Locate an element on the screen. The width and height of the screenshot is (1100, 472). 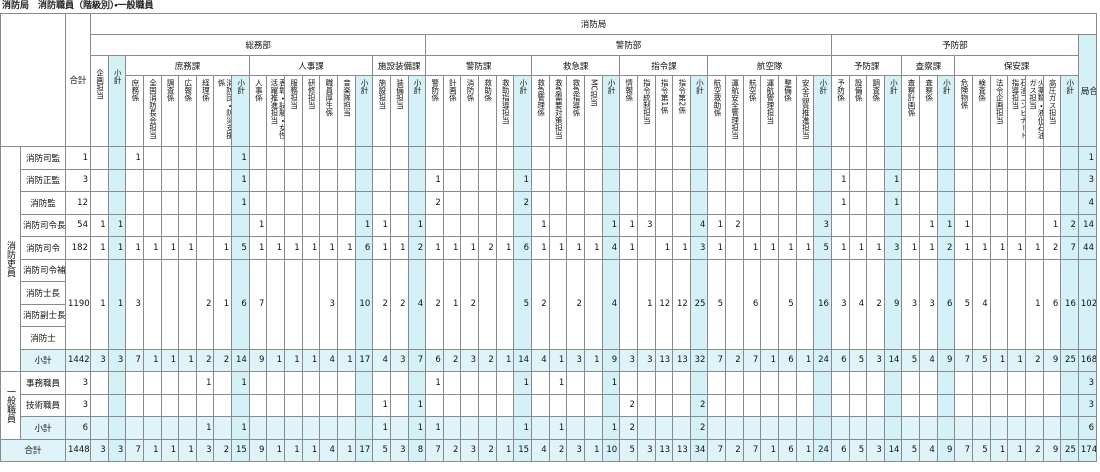
section-header: 救急課 is located at coordinates (576, 65).